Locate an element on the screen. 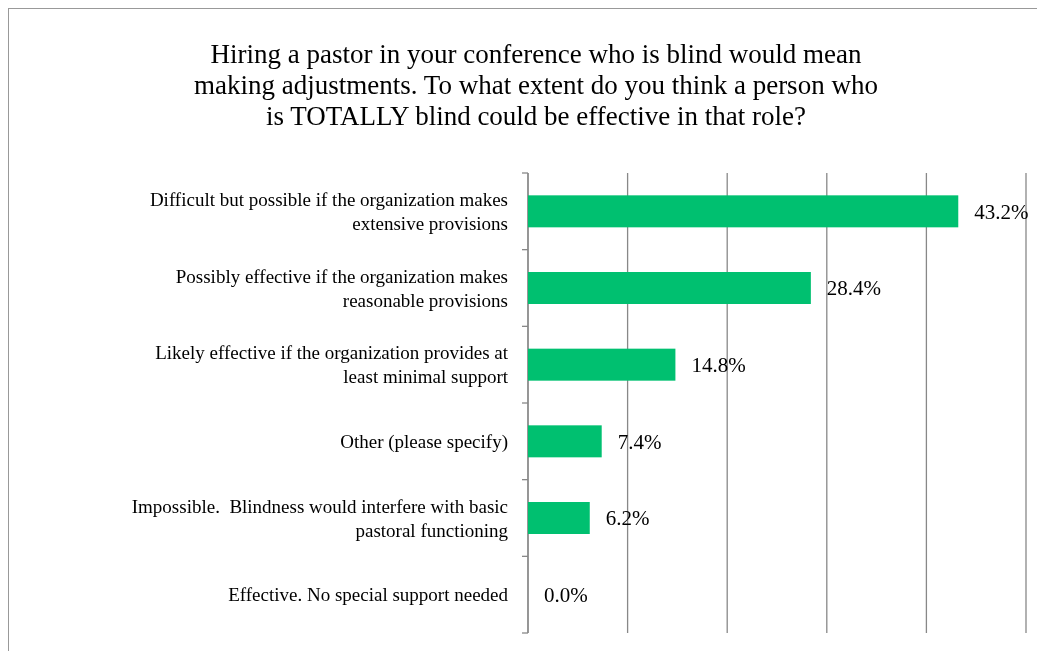 Image resolution: width=1037 pixels, height=651 pixels. y-tick-label: Impossible. Blindness would interfere with basic pastoral functioning is located at coordinates (320, 518).